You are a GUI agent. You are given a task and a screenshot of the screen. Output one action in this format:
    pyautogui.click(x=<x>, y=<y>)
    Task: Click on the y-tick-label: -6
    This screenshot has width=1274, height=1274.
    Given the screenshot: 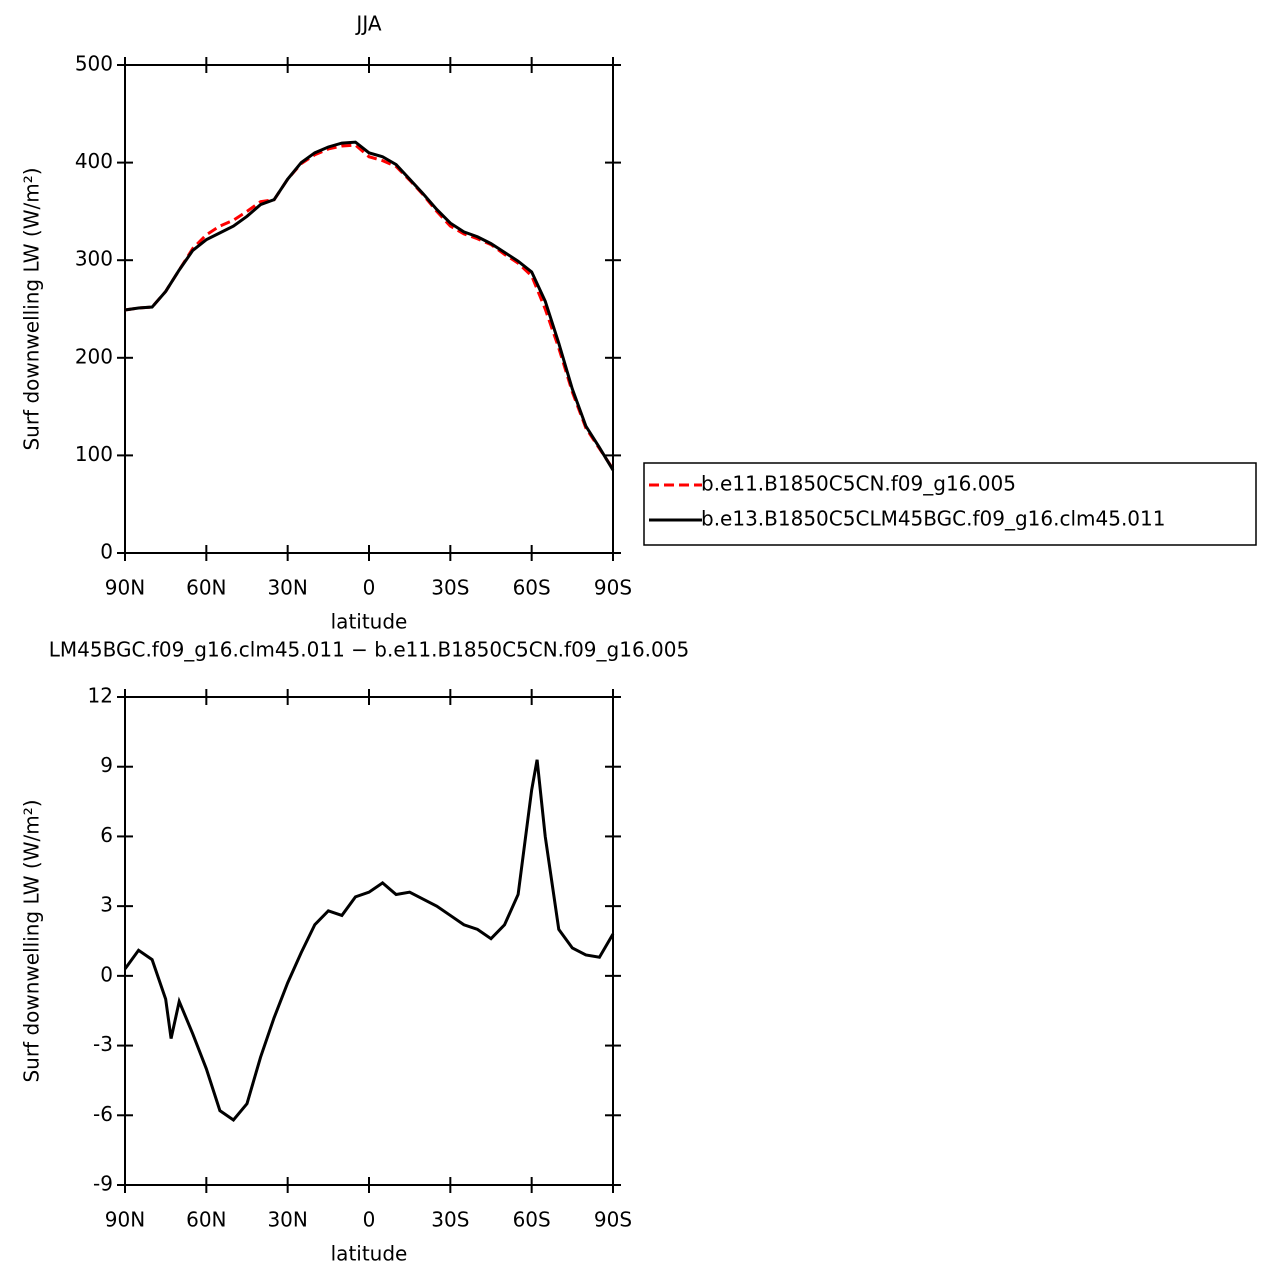 What is the action you would take?
    pyautogui.click(x=103, y=1114)
    